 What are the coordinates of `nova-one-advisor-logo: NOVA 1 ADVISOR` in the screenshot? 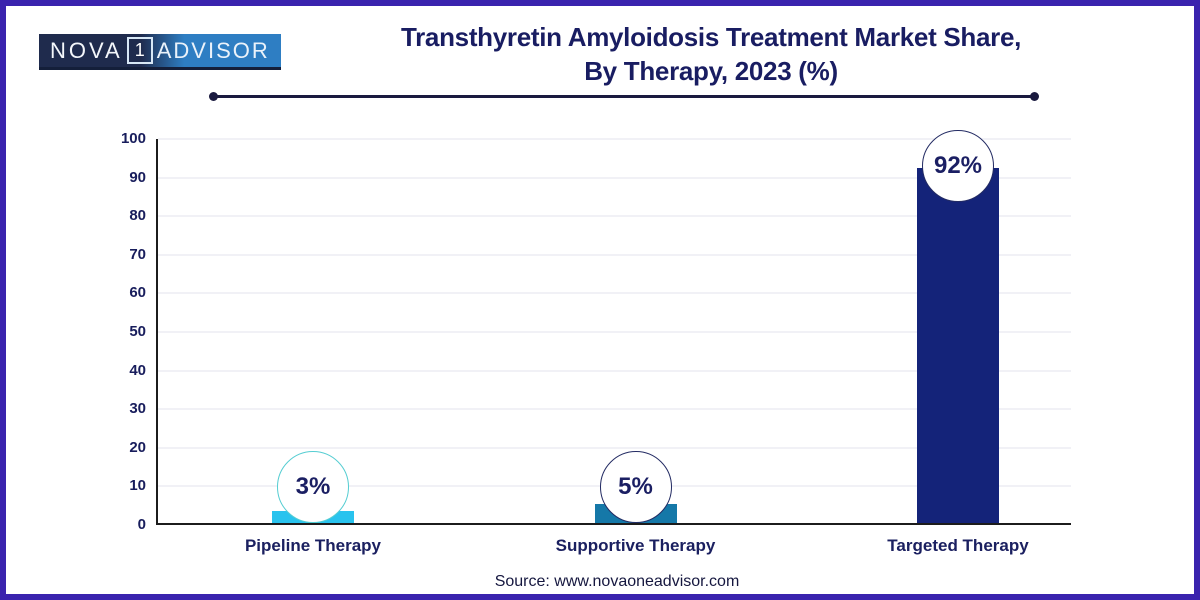 It's located at (160, 52).